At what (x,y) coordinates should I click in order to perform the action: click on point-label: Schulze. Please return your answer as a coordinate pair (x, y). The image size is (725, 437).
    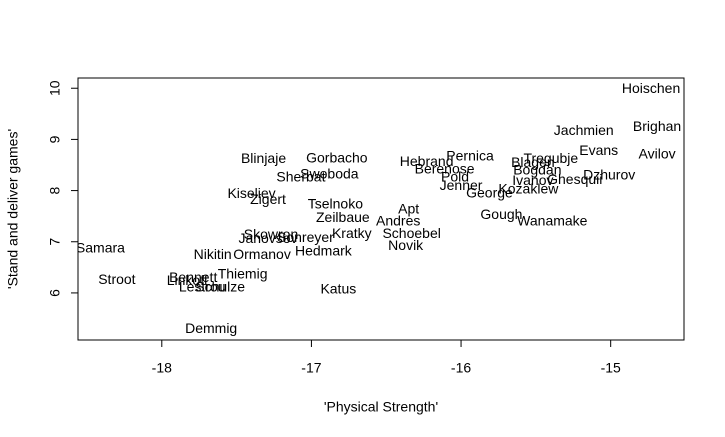
    Looking at the image, I should click on (220, 287).